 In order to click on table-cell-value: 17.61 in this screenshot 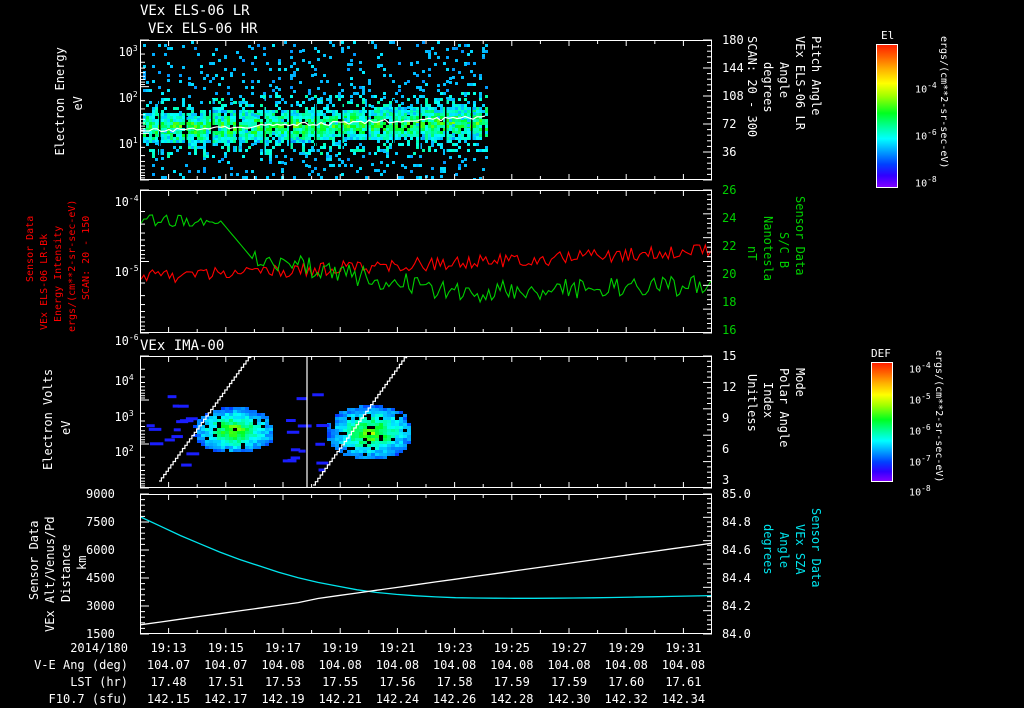, I will do `click(683, 682)`.